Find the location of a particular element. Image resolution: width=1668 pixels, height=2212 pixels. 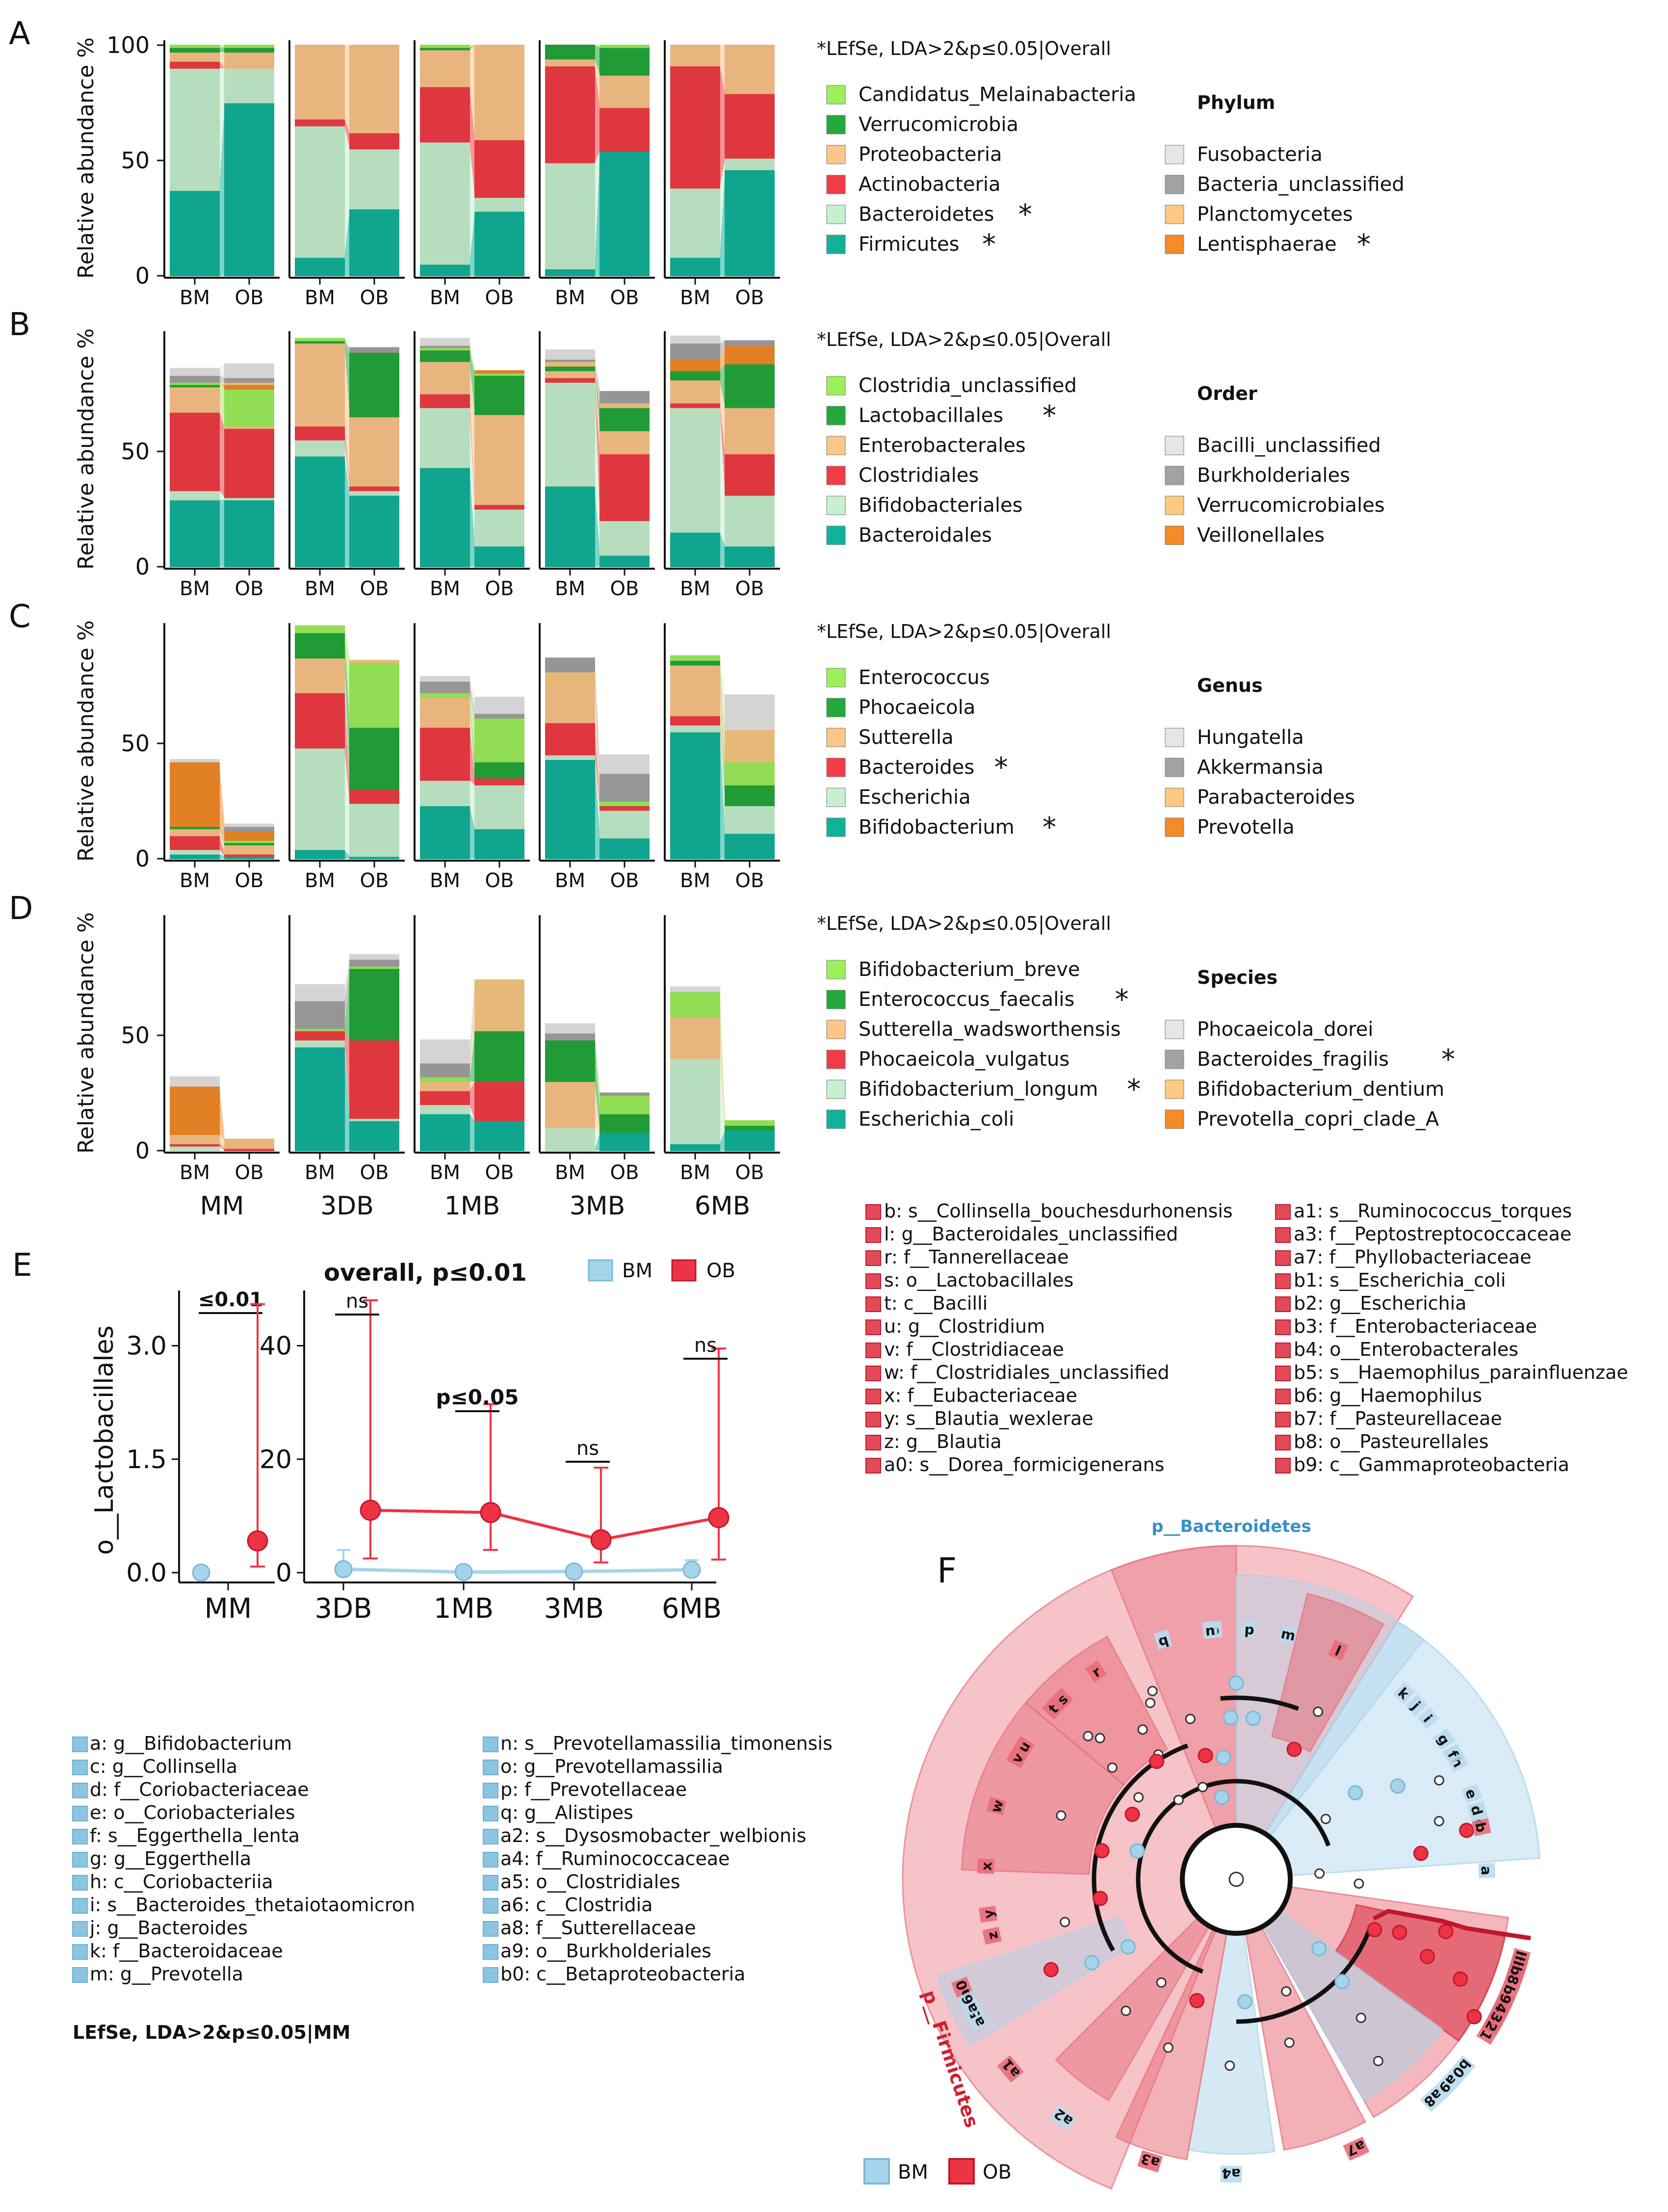

y-tick-label: 0 is located at coordinates (143, 567).